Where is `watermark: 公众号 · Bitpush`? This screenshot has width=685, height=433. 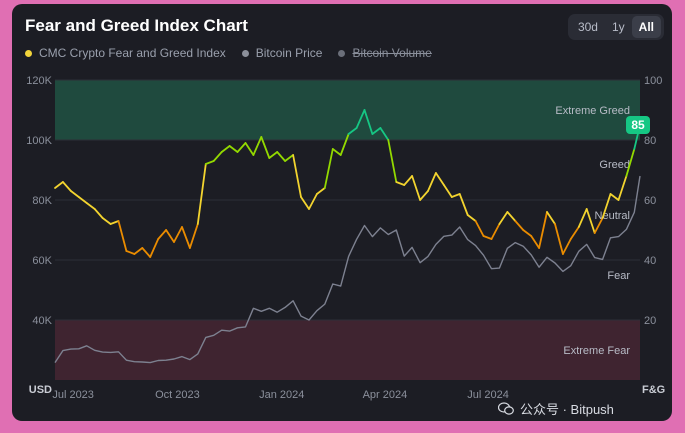 watermark: 公众号 · Bitpush is located at coordinates (556, 408).